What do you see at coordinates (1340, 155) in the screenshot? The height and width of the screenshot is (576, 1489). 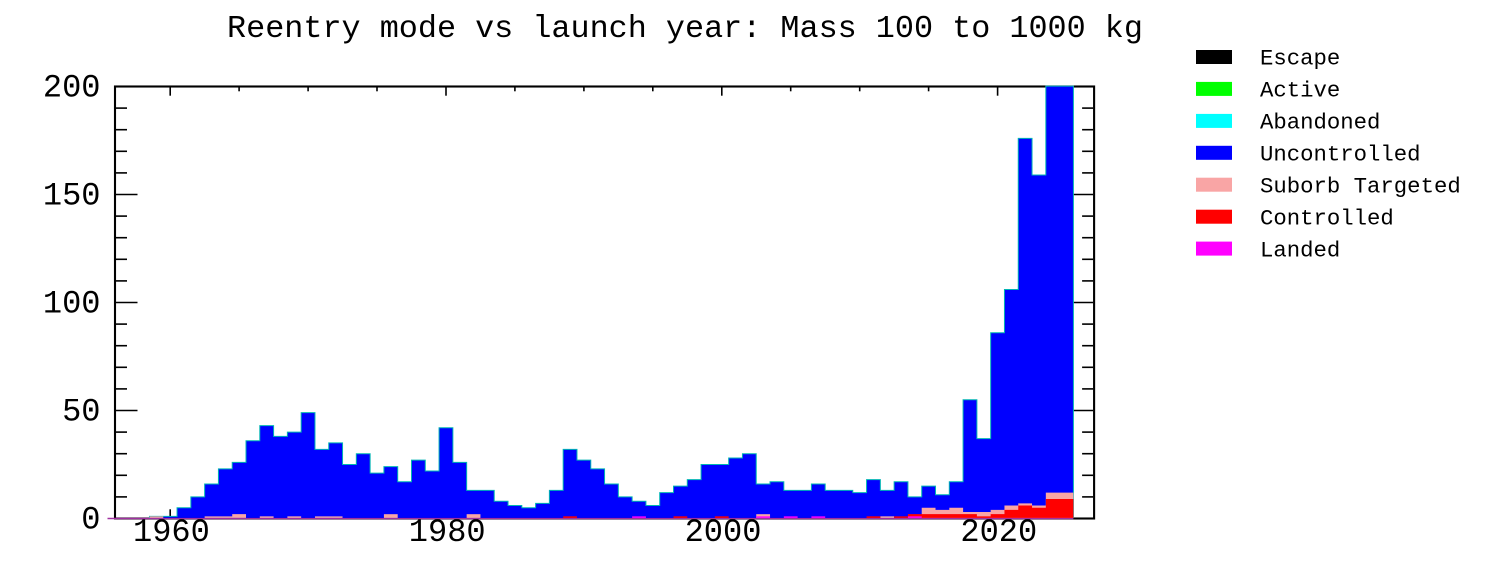 I see `svg-text: Uncontrolled` at bounding box center [1340, 155].